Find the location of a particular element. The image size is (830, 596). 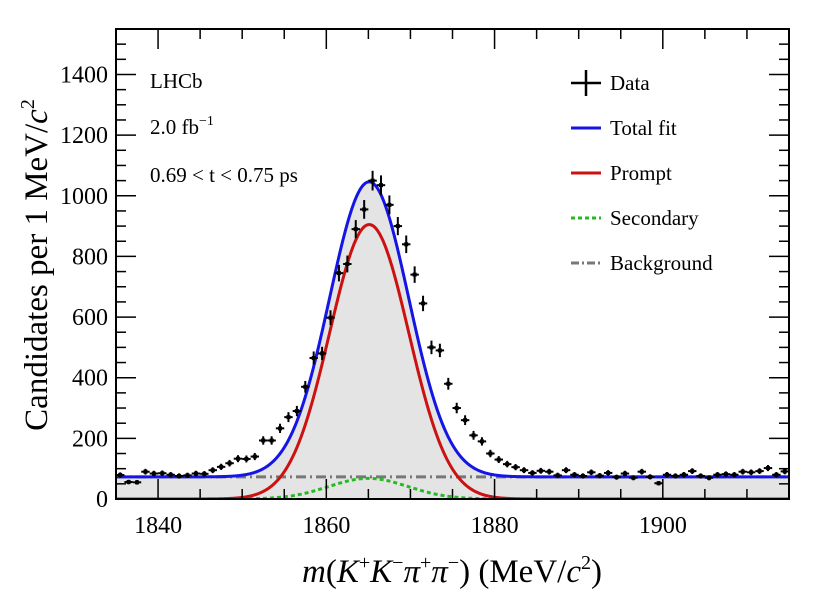

y-tick-label: 1400 is located at coordinates (84, 75).